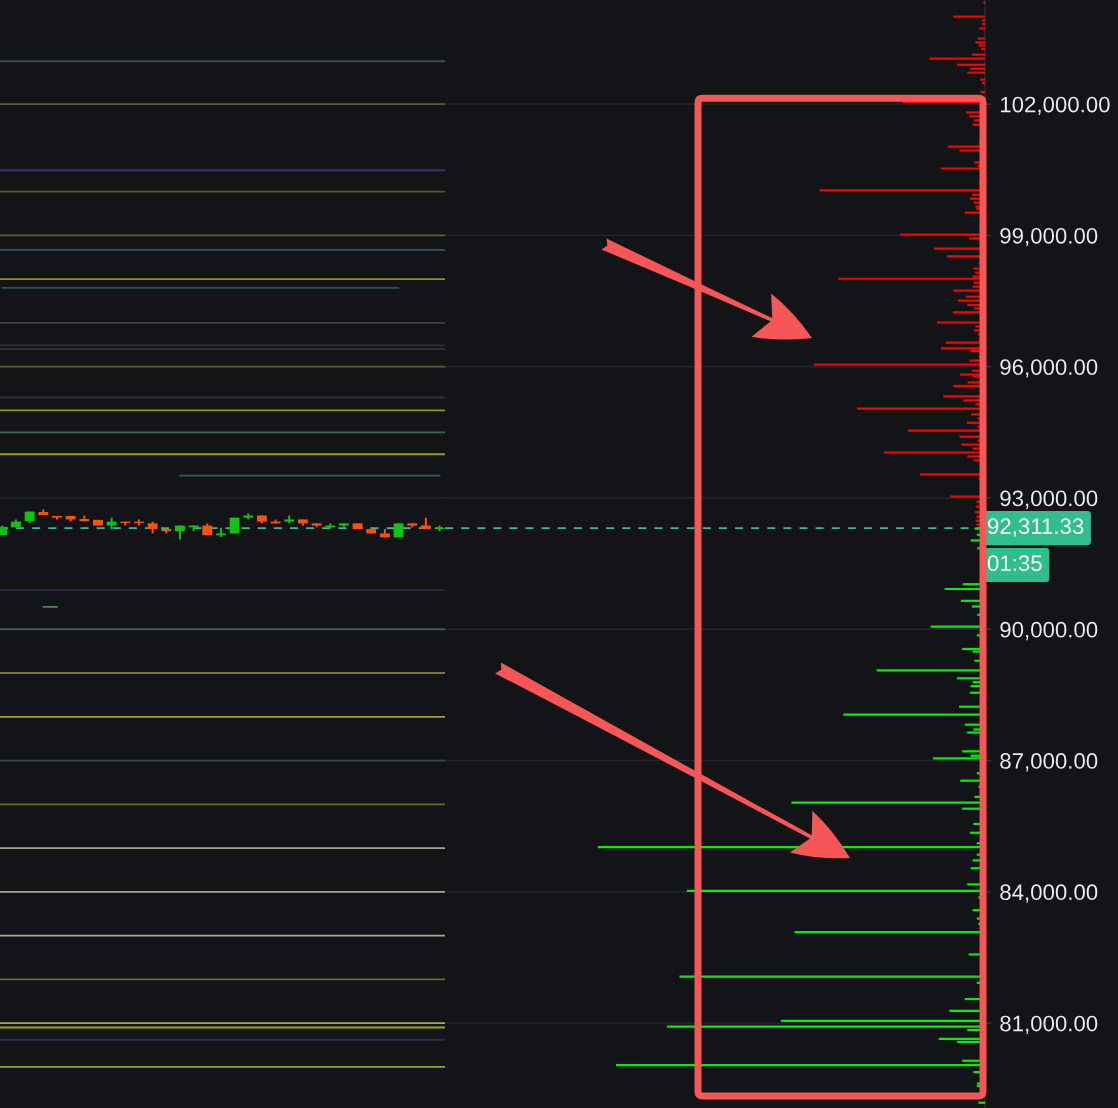  Describe the element at coordinates (1049, 368) in the screenshot. I see `y-tick-label: 96,000.00` at that location.